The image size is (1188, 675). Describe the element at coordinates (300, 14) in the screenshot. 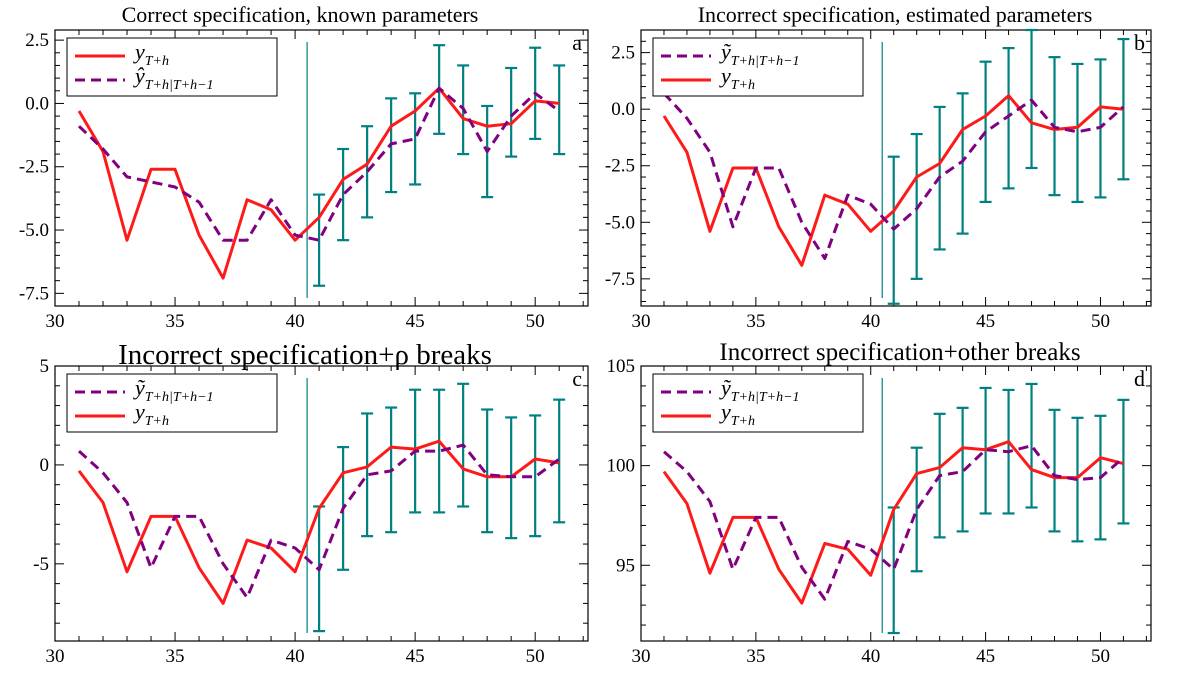

I see `panel-title: Correct specification, known parameters` at that location.